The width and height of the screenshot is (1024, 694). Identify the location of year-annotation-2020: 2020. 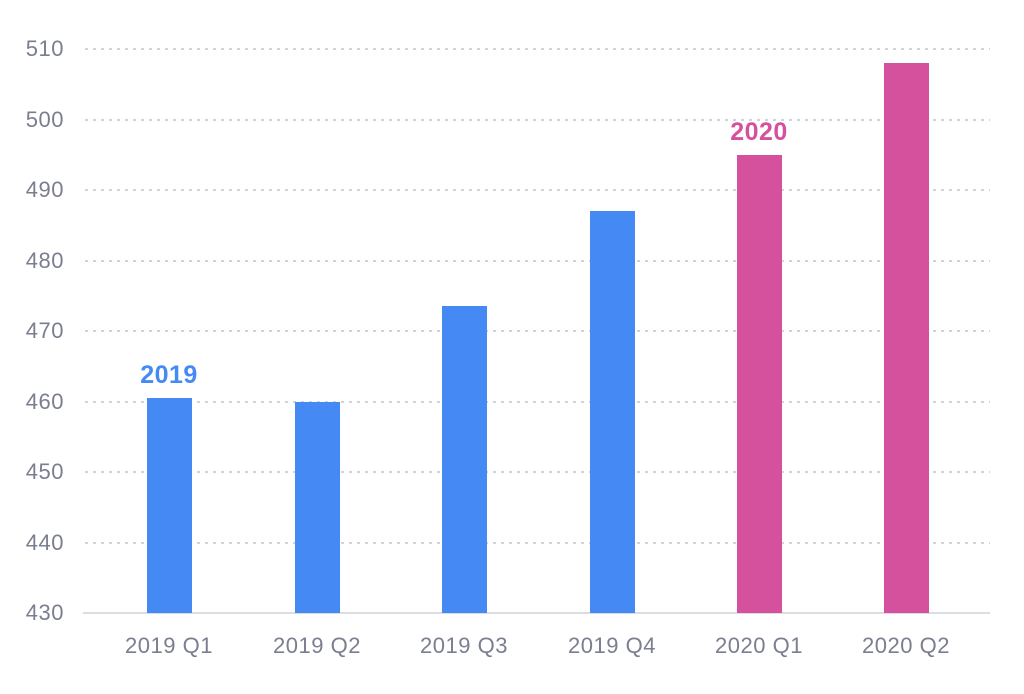
(759, 131).